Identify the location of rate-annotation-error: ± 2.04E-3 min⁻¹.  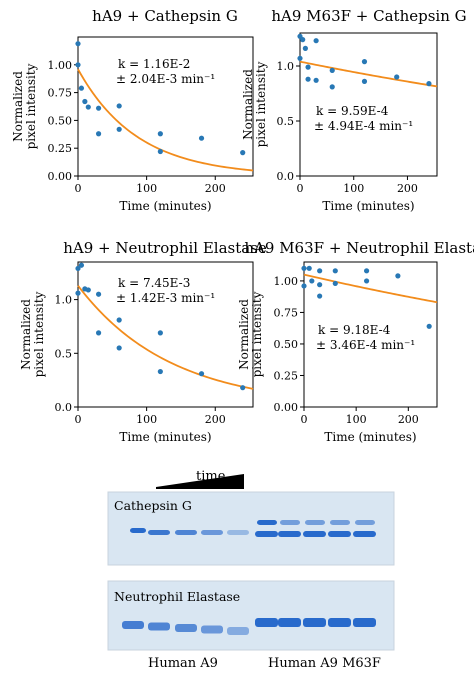
(165, 79).